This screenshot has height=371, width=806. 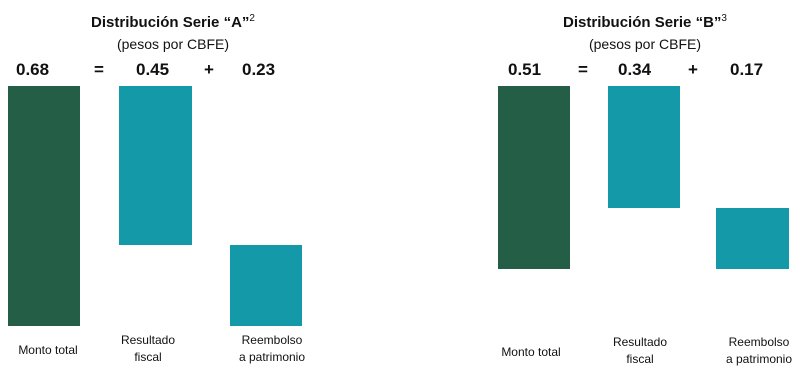 What do you see at coordinates (583, 69) in the screenshot?
I see `equals-sign-b: =` at bounding box center [583, 69].